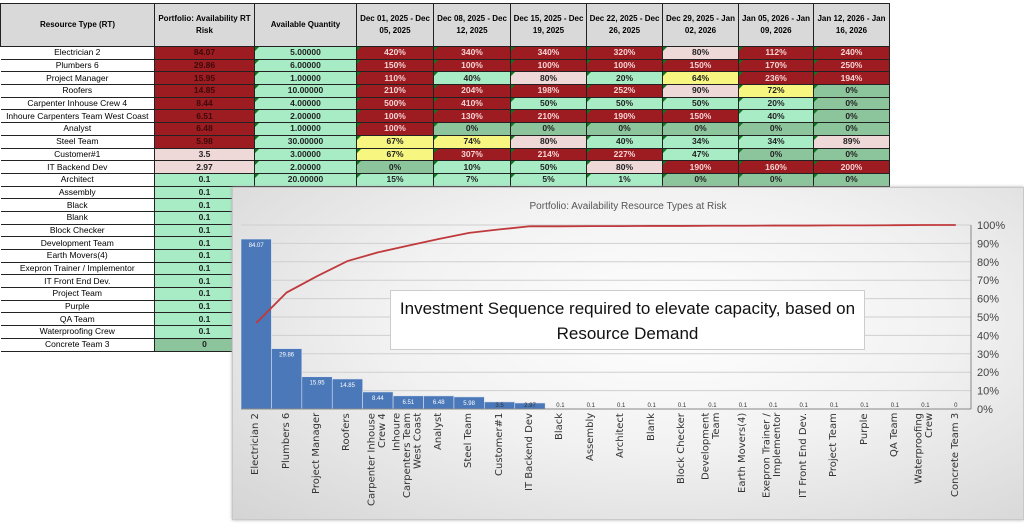 This screenshot has width=1024, height=526. I want to click on week-load-cell: 47%, so click(700, 154).